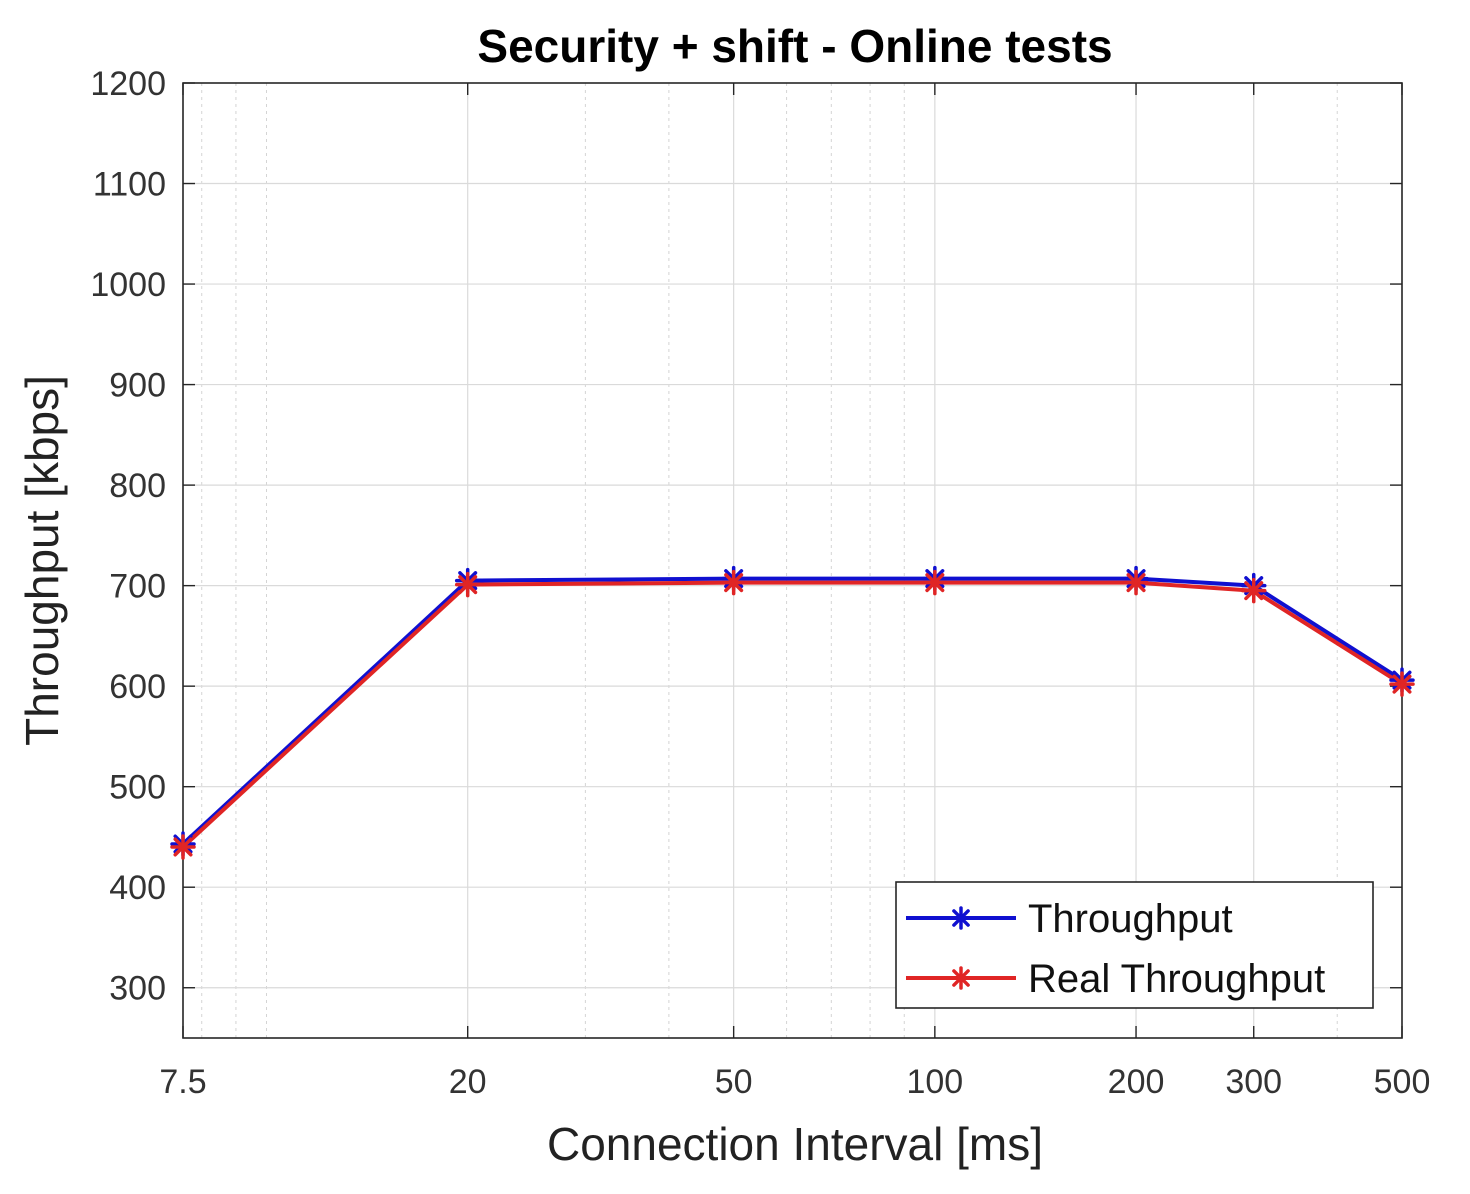  What do you see at coordinates (137, 486) in the screenshot?
I see `y-tick-label: 800` at bounding box center [137, 486].